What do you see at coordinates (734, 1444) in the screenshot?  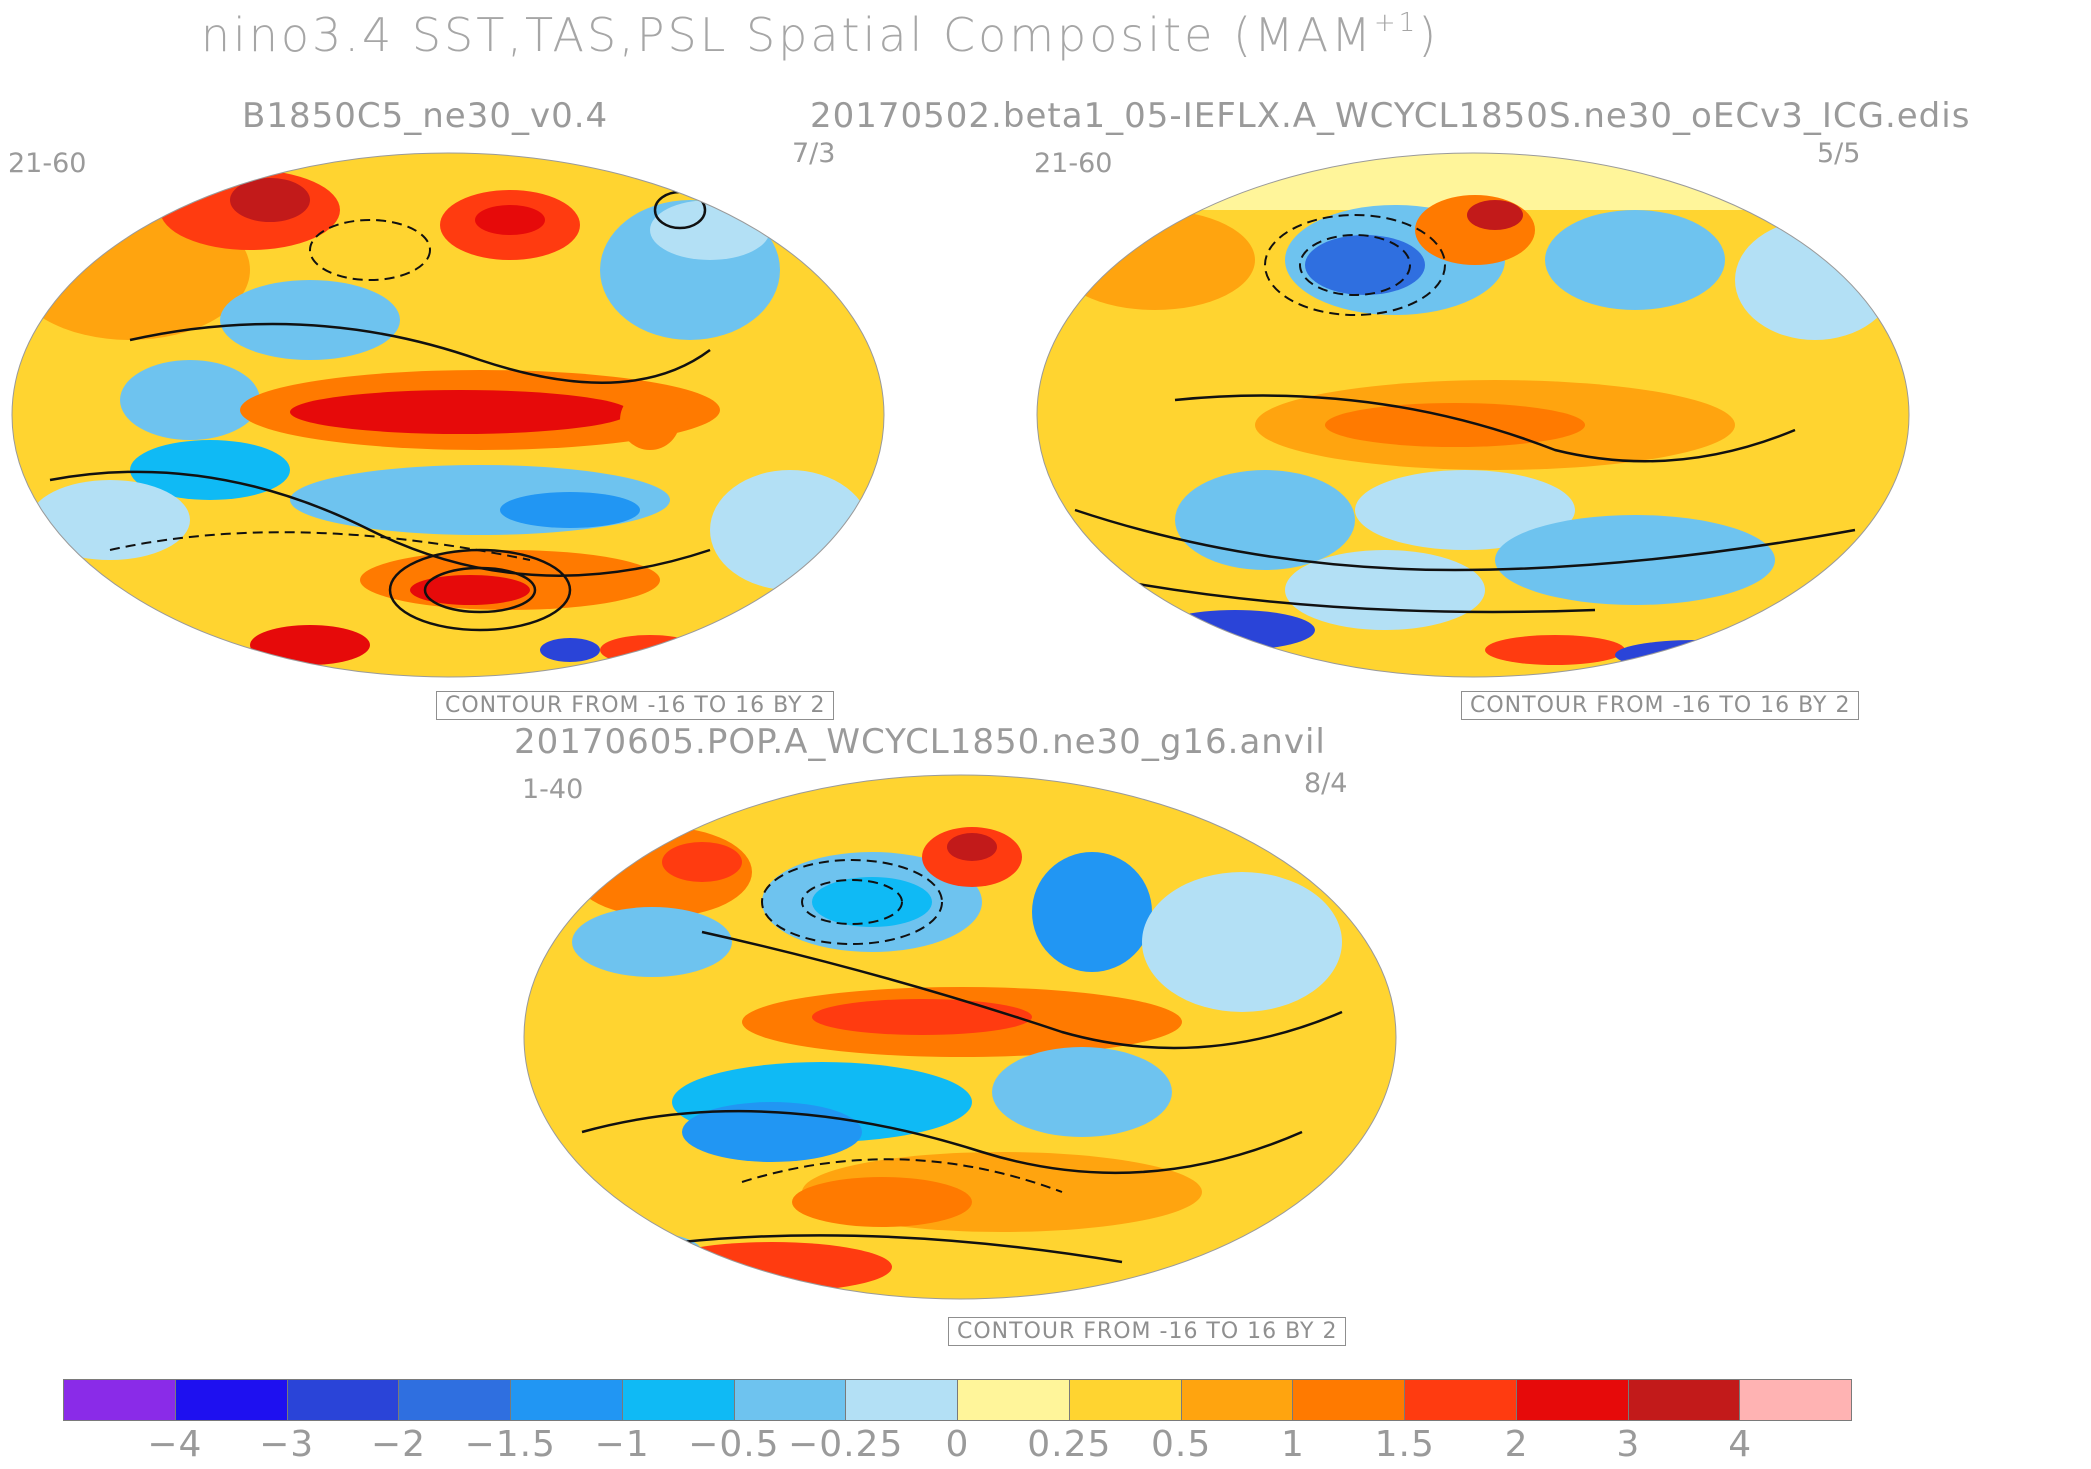 I see `colorbar-tick-label: −0.5` at bounding box center [734, 1444].